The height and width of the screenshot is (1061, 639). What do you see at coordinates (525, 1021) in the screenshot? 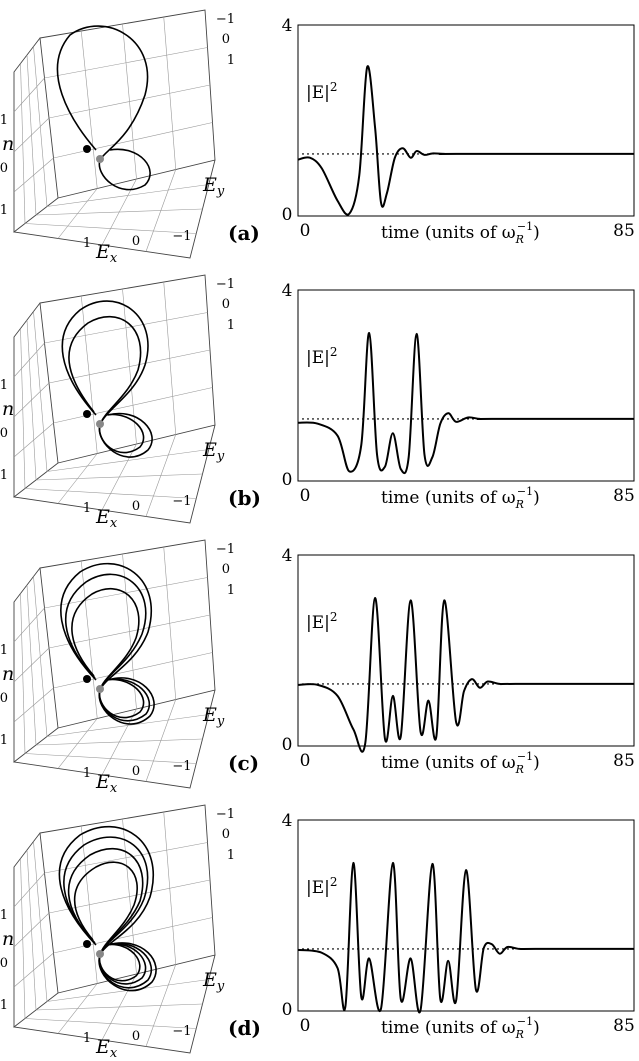
I see `x-axis-label-superscript: −1` at bounding box center [525, 1021].